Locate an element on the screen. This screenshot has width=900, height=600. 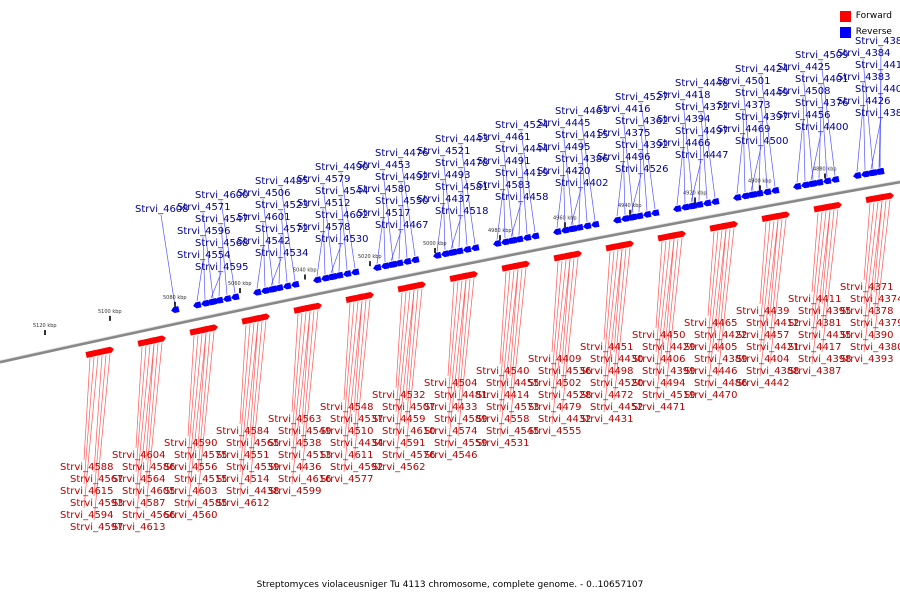
forward-gene-label: Strvi_4551 is located at coordinates (243, 455).